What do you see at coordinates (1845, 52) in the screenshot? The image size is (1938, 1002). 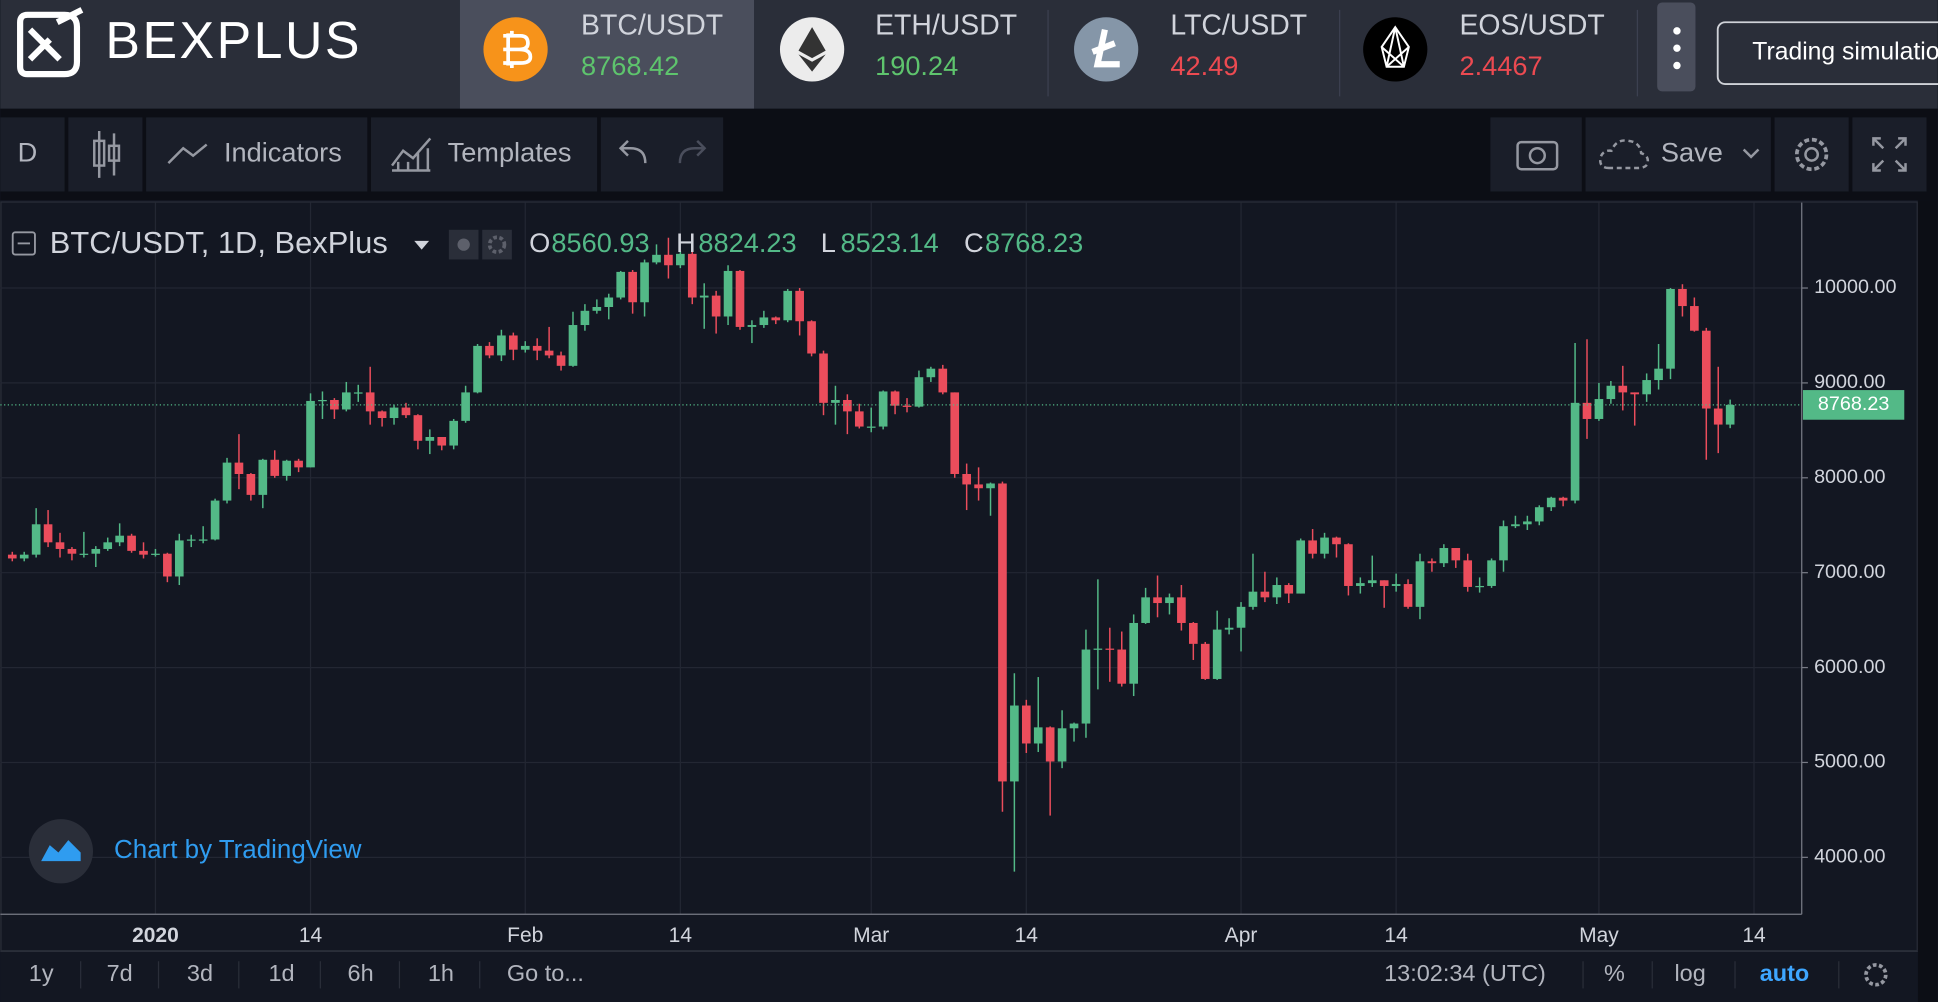 I see `button-label: Trading simulation` at bounding box center [1845, 52].